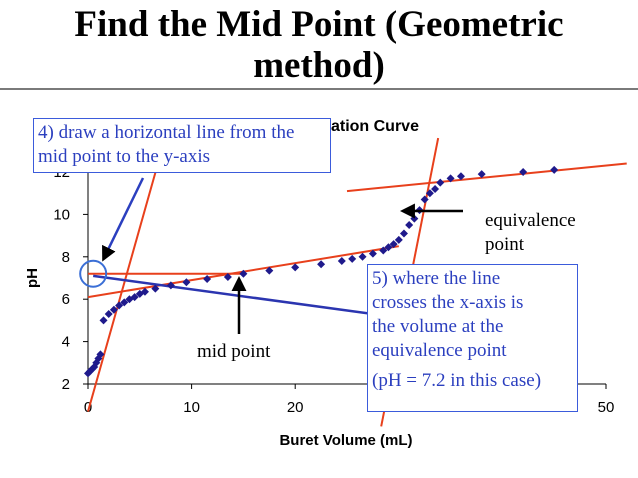  Describe the element at coordinates (124, 156) in the screenshot. I see `callout-horizontal-line-2: mid point to the y-axis` at that location.